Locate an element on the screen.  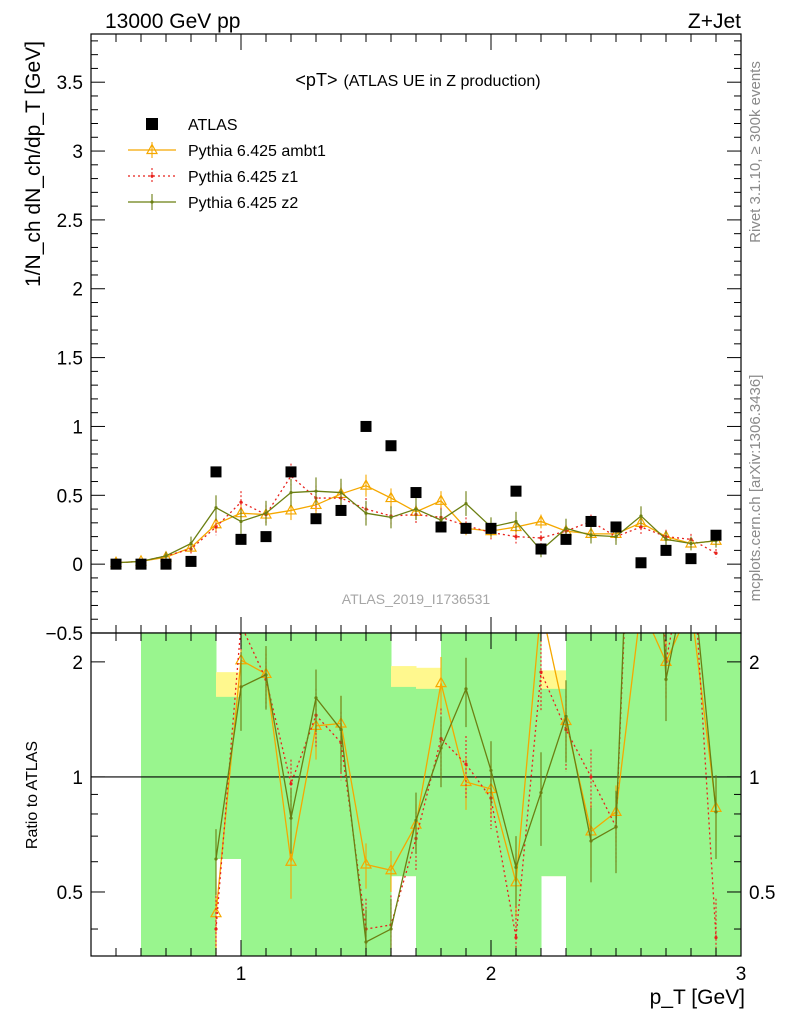
ratio-y-tick-label-right: 0.5 is located at coordinates (762, 893).